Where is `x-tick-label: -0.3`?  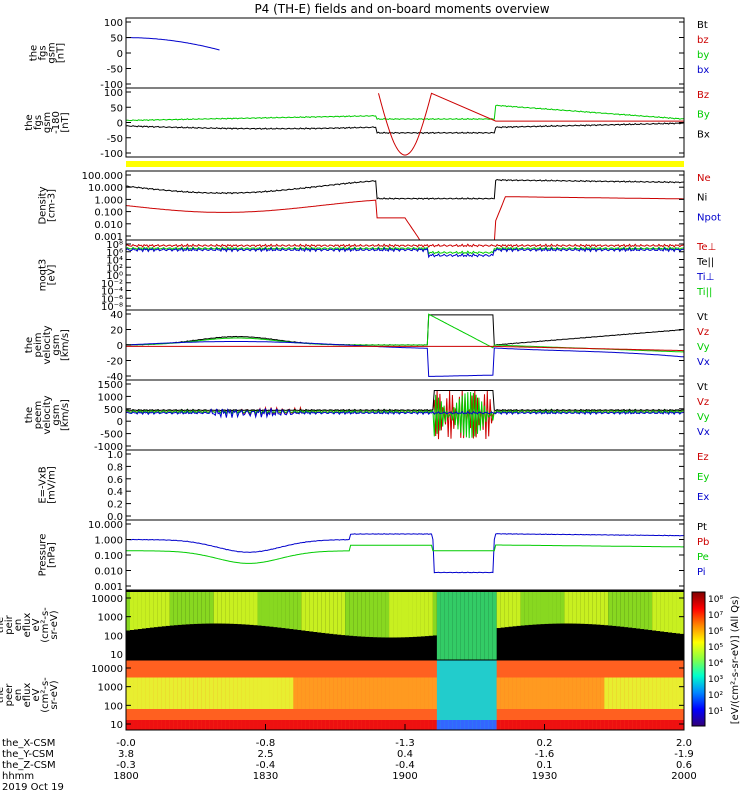
x-tick-label: -0.3 is located at coordinates (126, 765).